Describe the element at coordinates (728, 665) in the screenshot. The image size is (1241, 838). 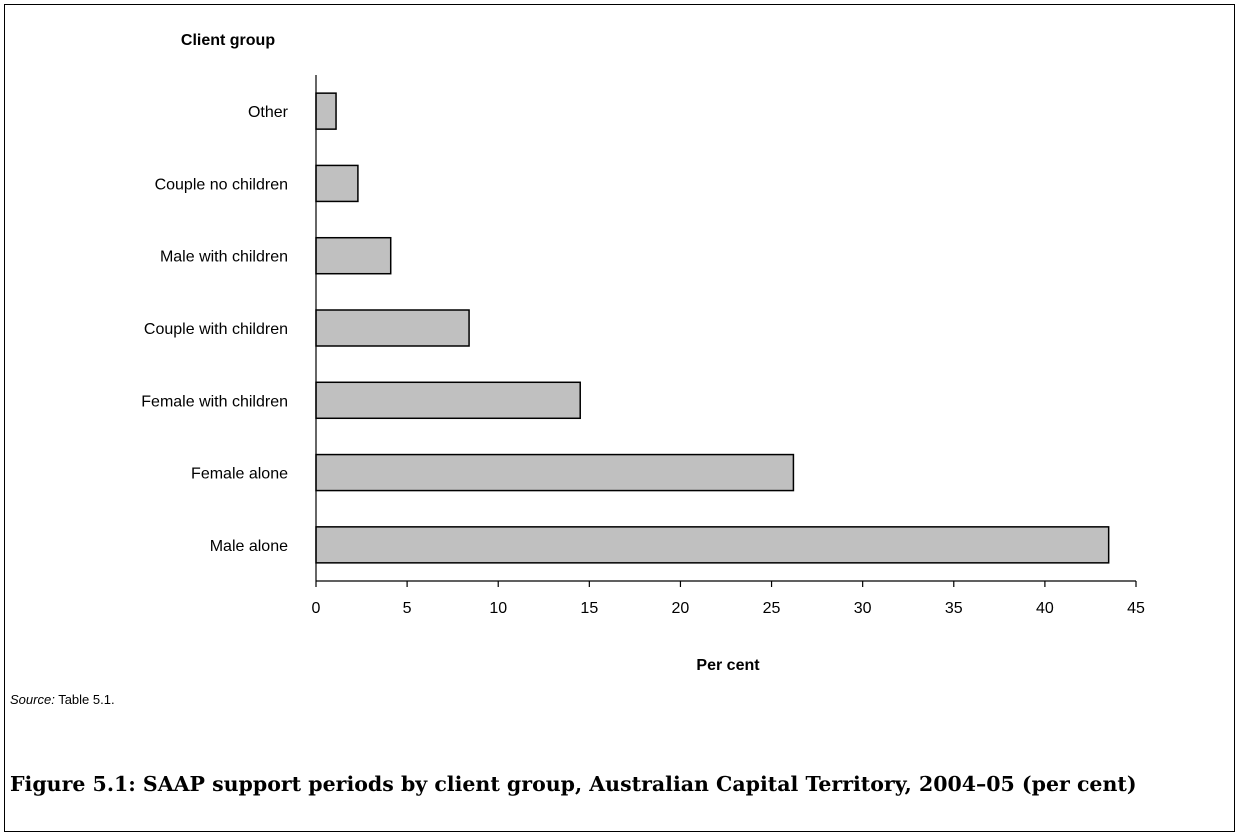
I see `x-axis-title: Per cent` at that location.